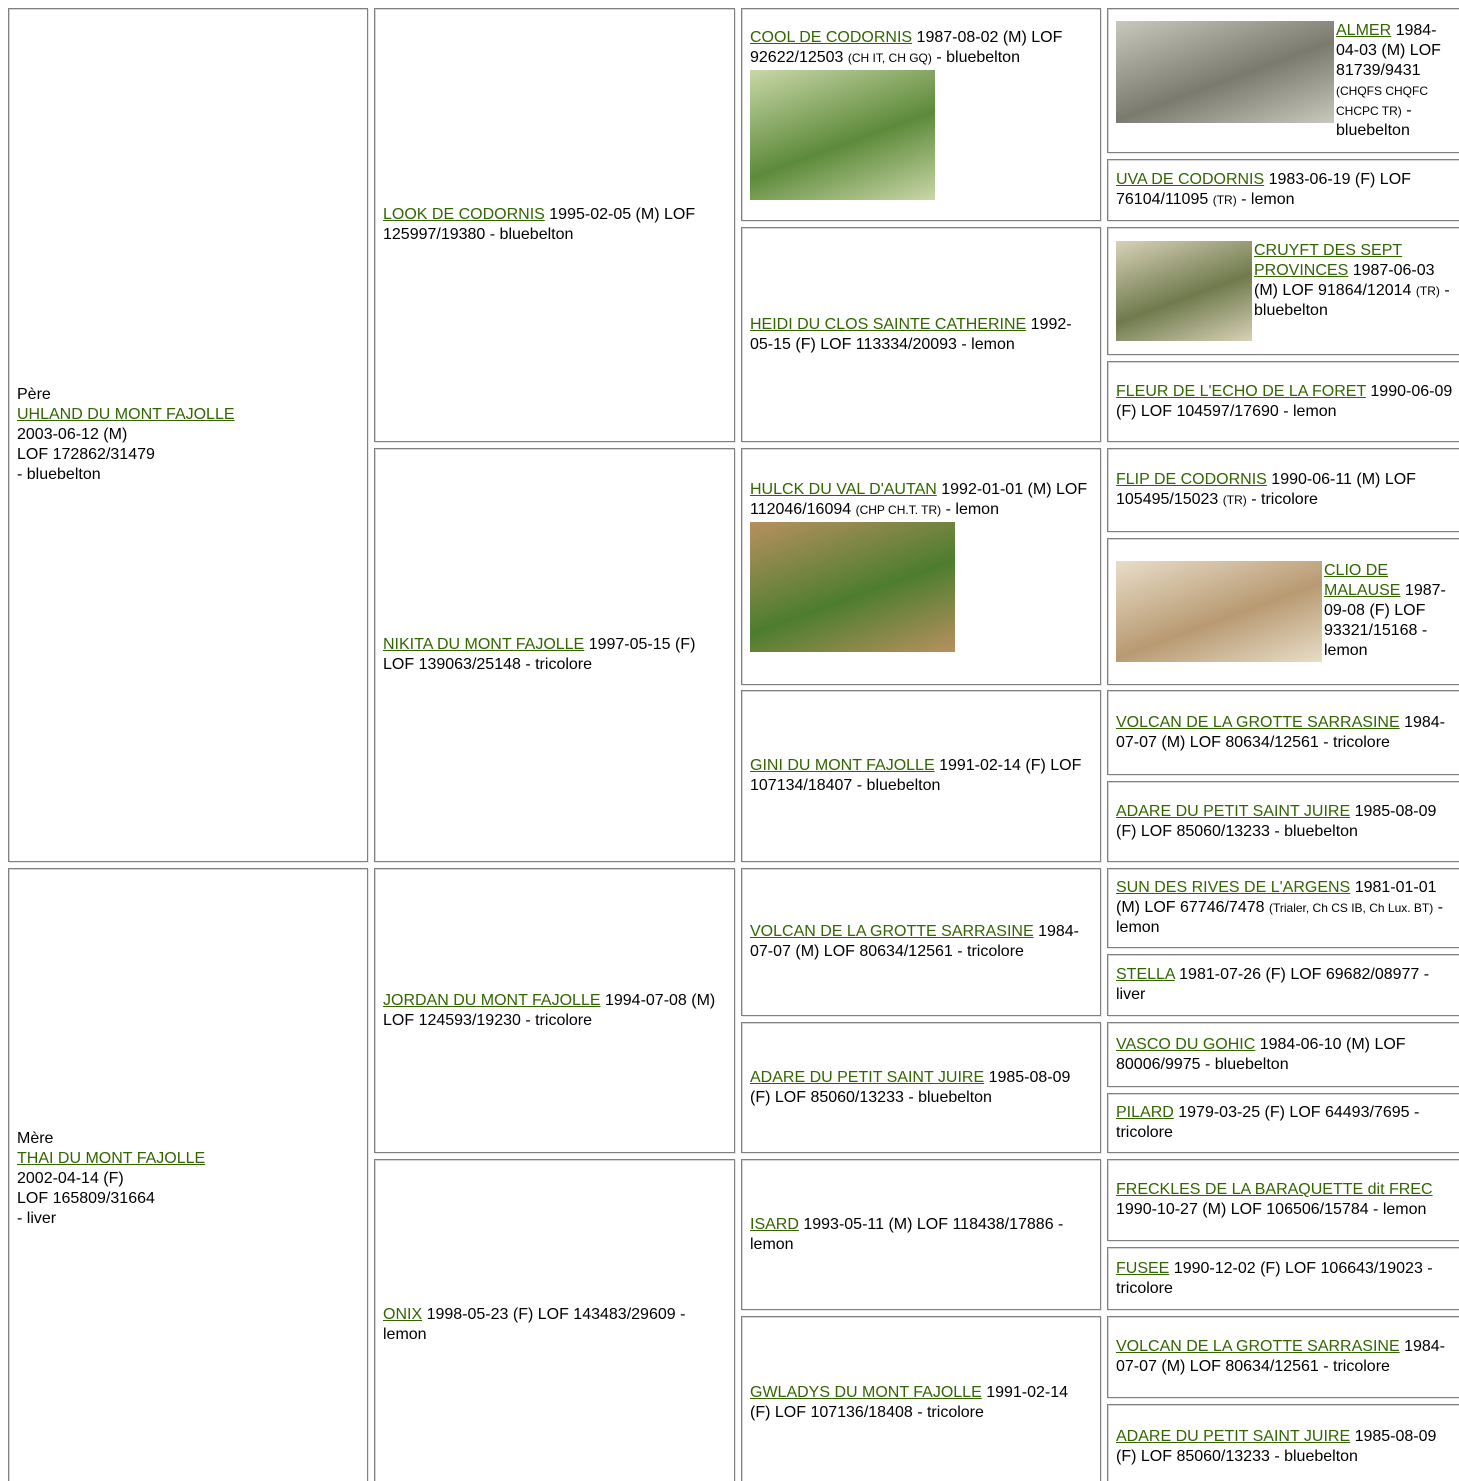 The height and width of the screenshot is (1481, 1459). What do you see at coordinates (464, 214) in the screenshot?
I see `dog-link: LOOK DE CODORNIS` at bounding box center [464, 214].